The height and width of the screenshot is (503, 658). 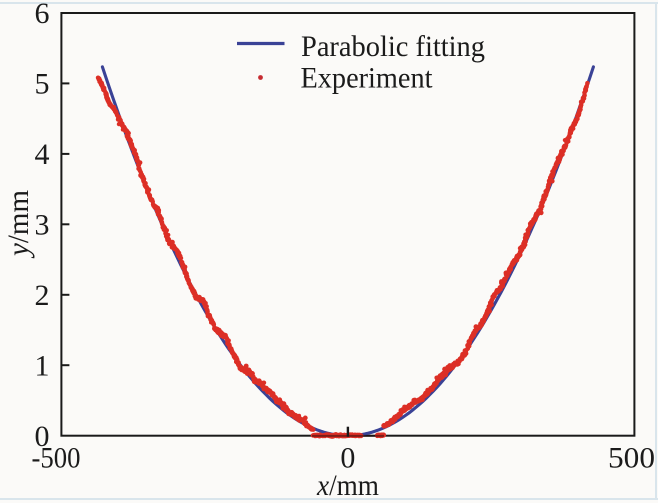 I want to click on svg-text: 2, so click(x=42, y=295).